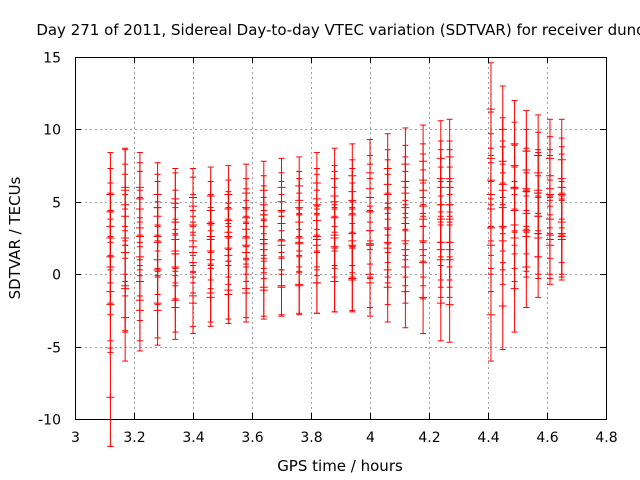 The width and height of the screenshot is (640, 480). Describe the element at coordinates (193, 438) in the screenshot. I see `x-tick-label: 3.4` at that location.